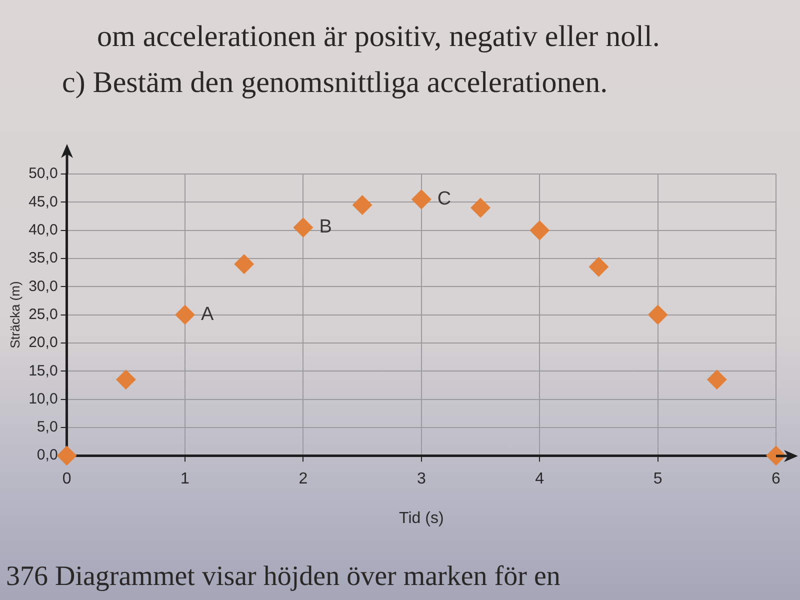 The width and height of the screenshot is (800, 600). What do you see at coordinates (421, 518) in the screenshot?
I see `x-axis-title: Tid (s)` at bounding box center [421, 518].